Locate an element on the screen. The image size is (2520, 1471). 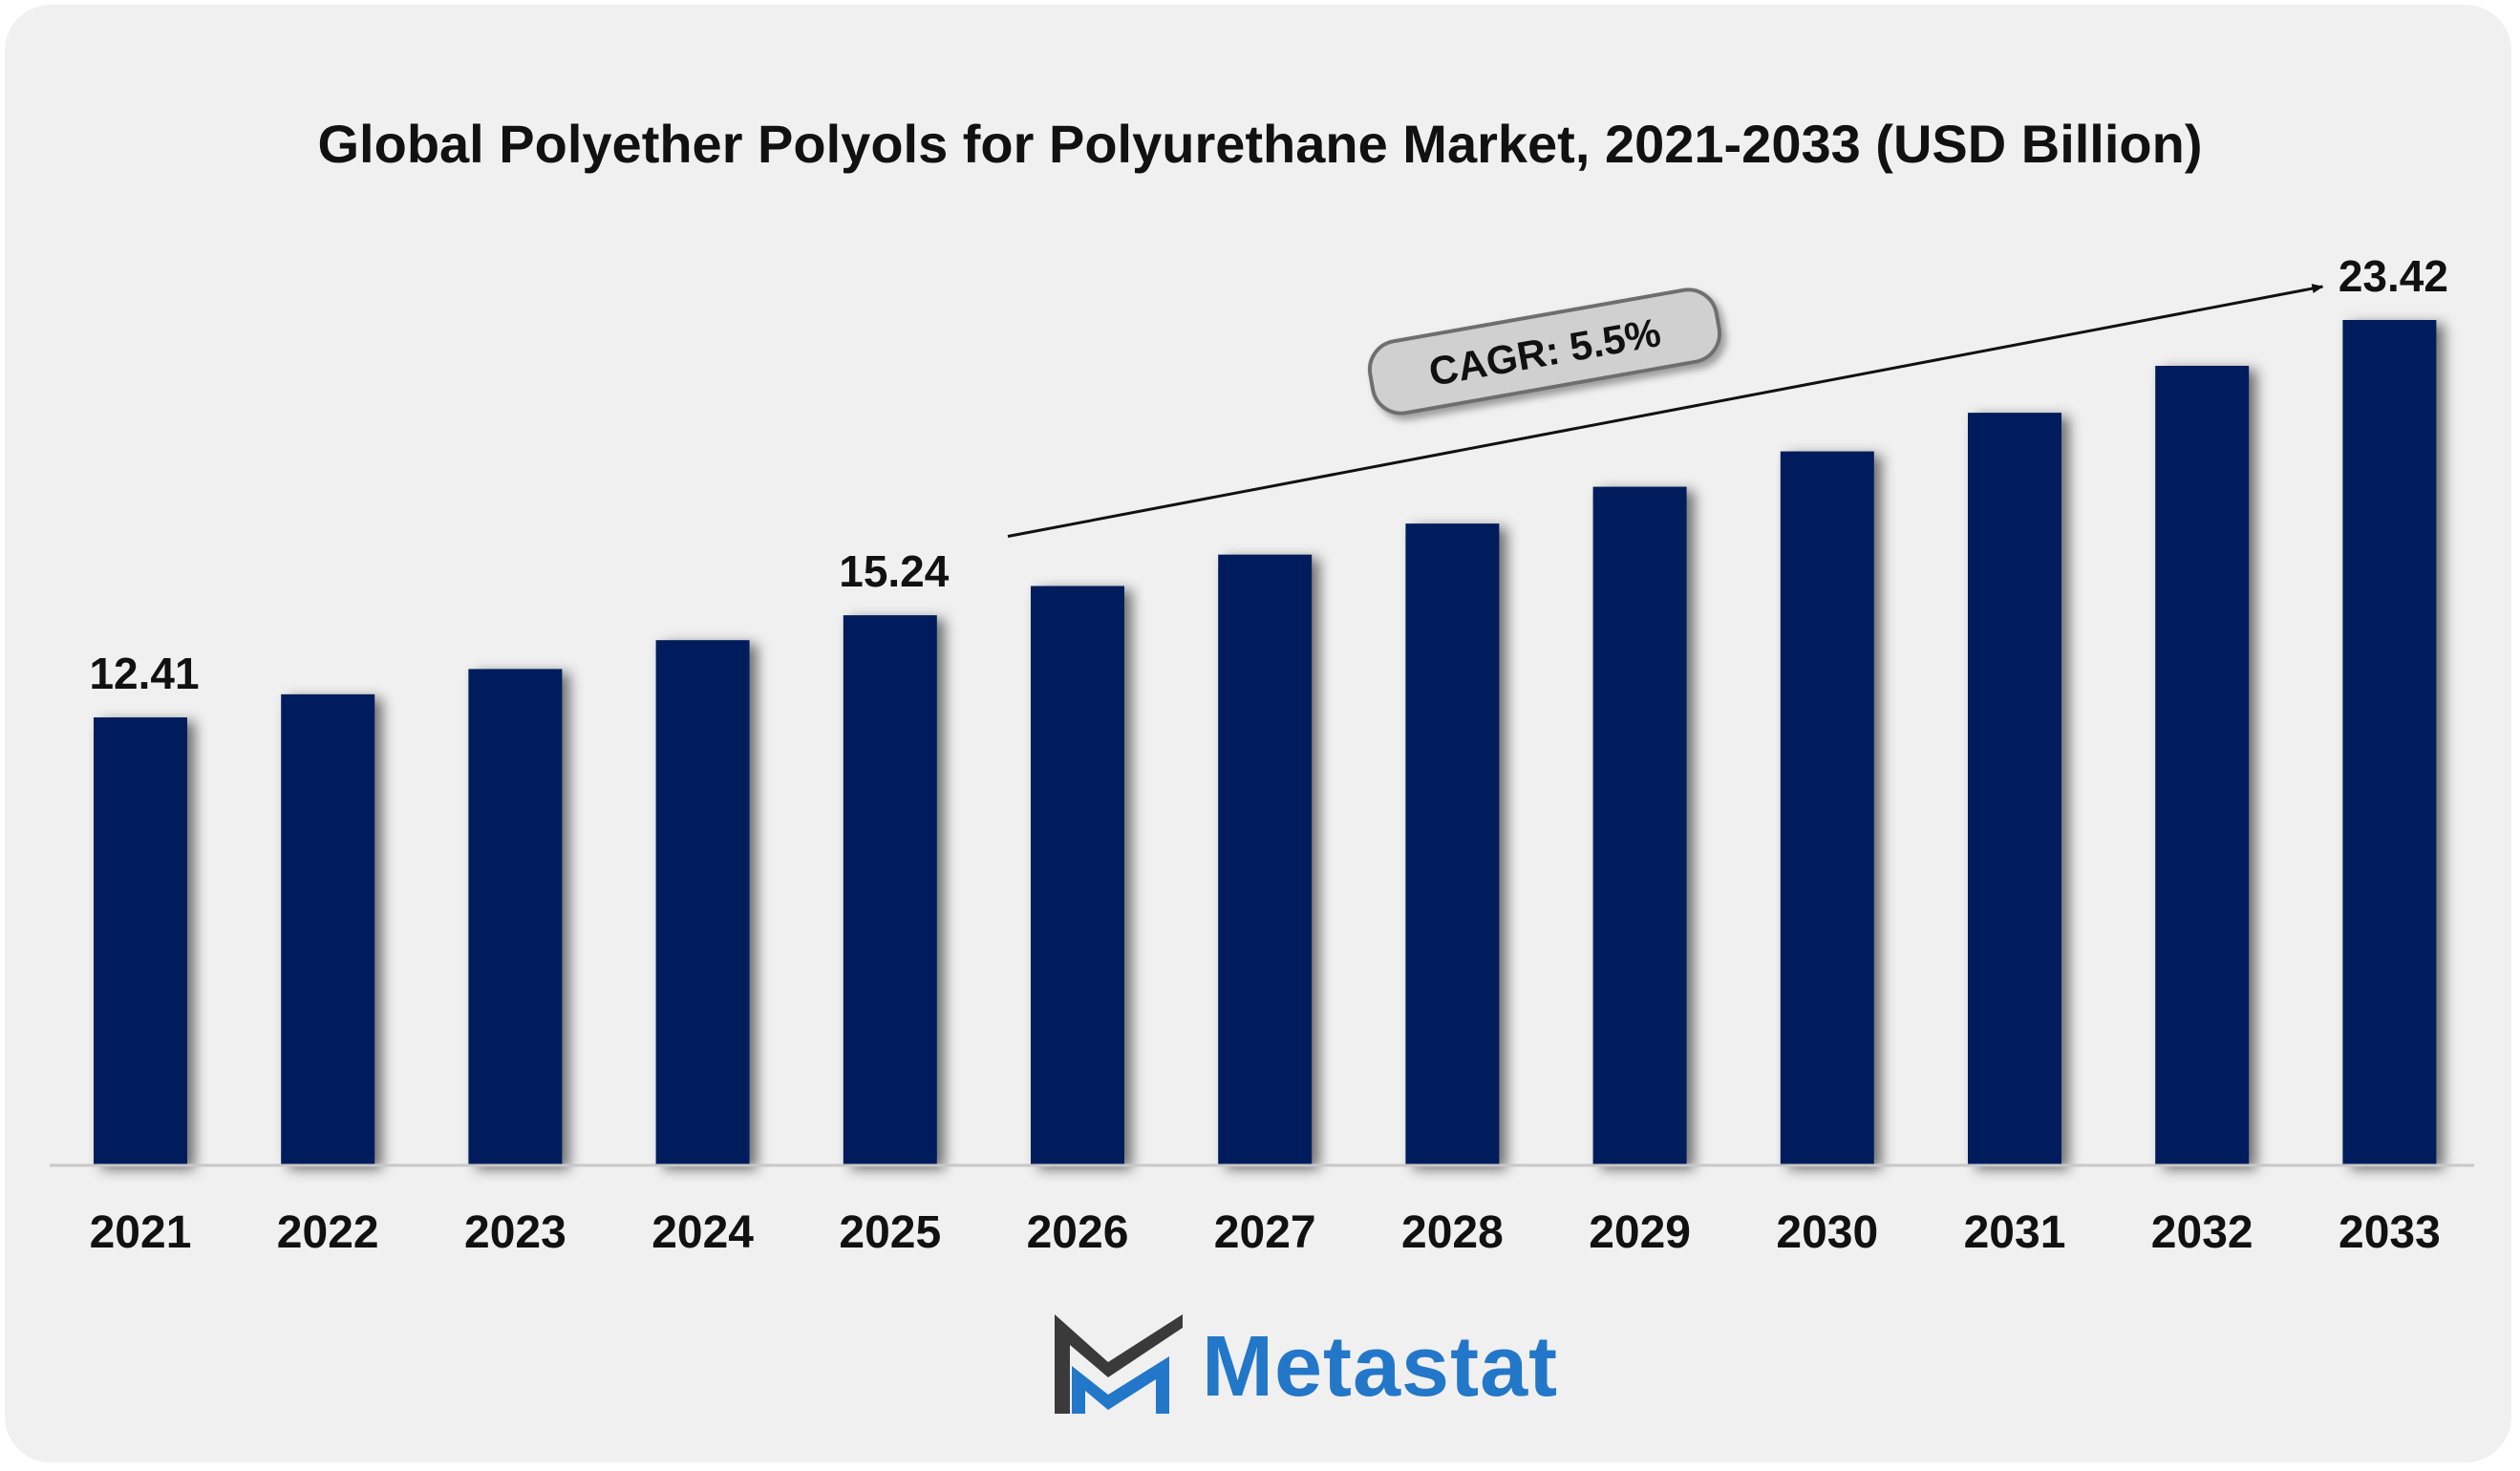
x-tick-2025: 2025 is located at coordinates (890, 1232).